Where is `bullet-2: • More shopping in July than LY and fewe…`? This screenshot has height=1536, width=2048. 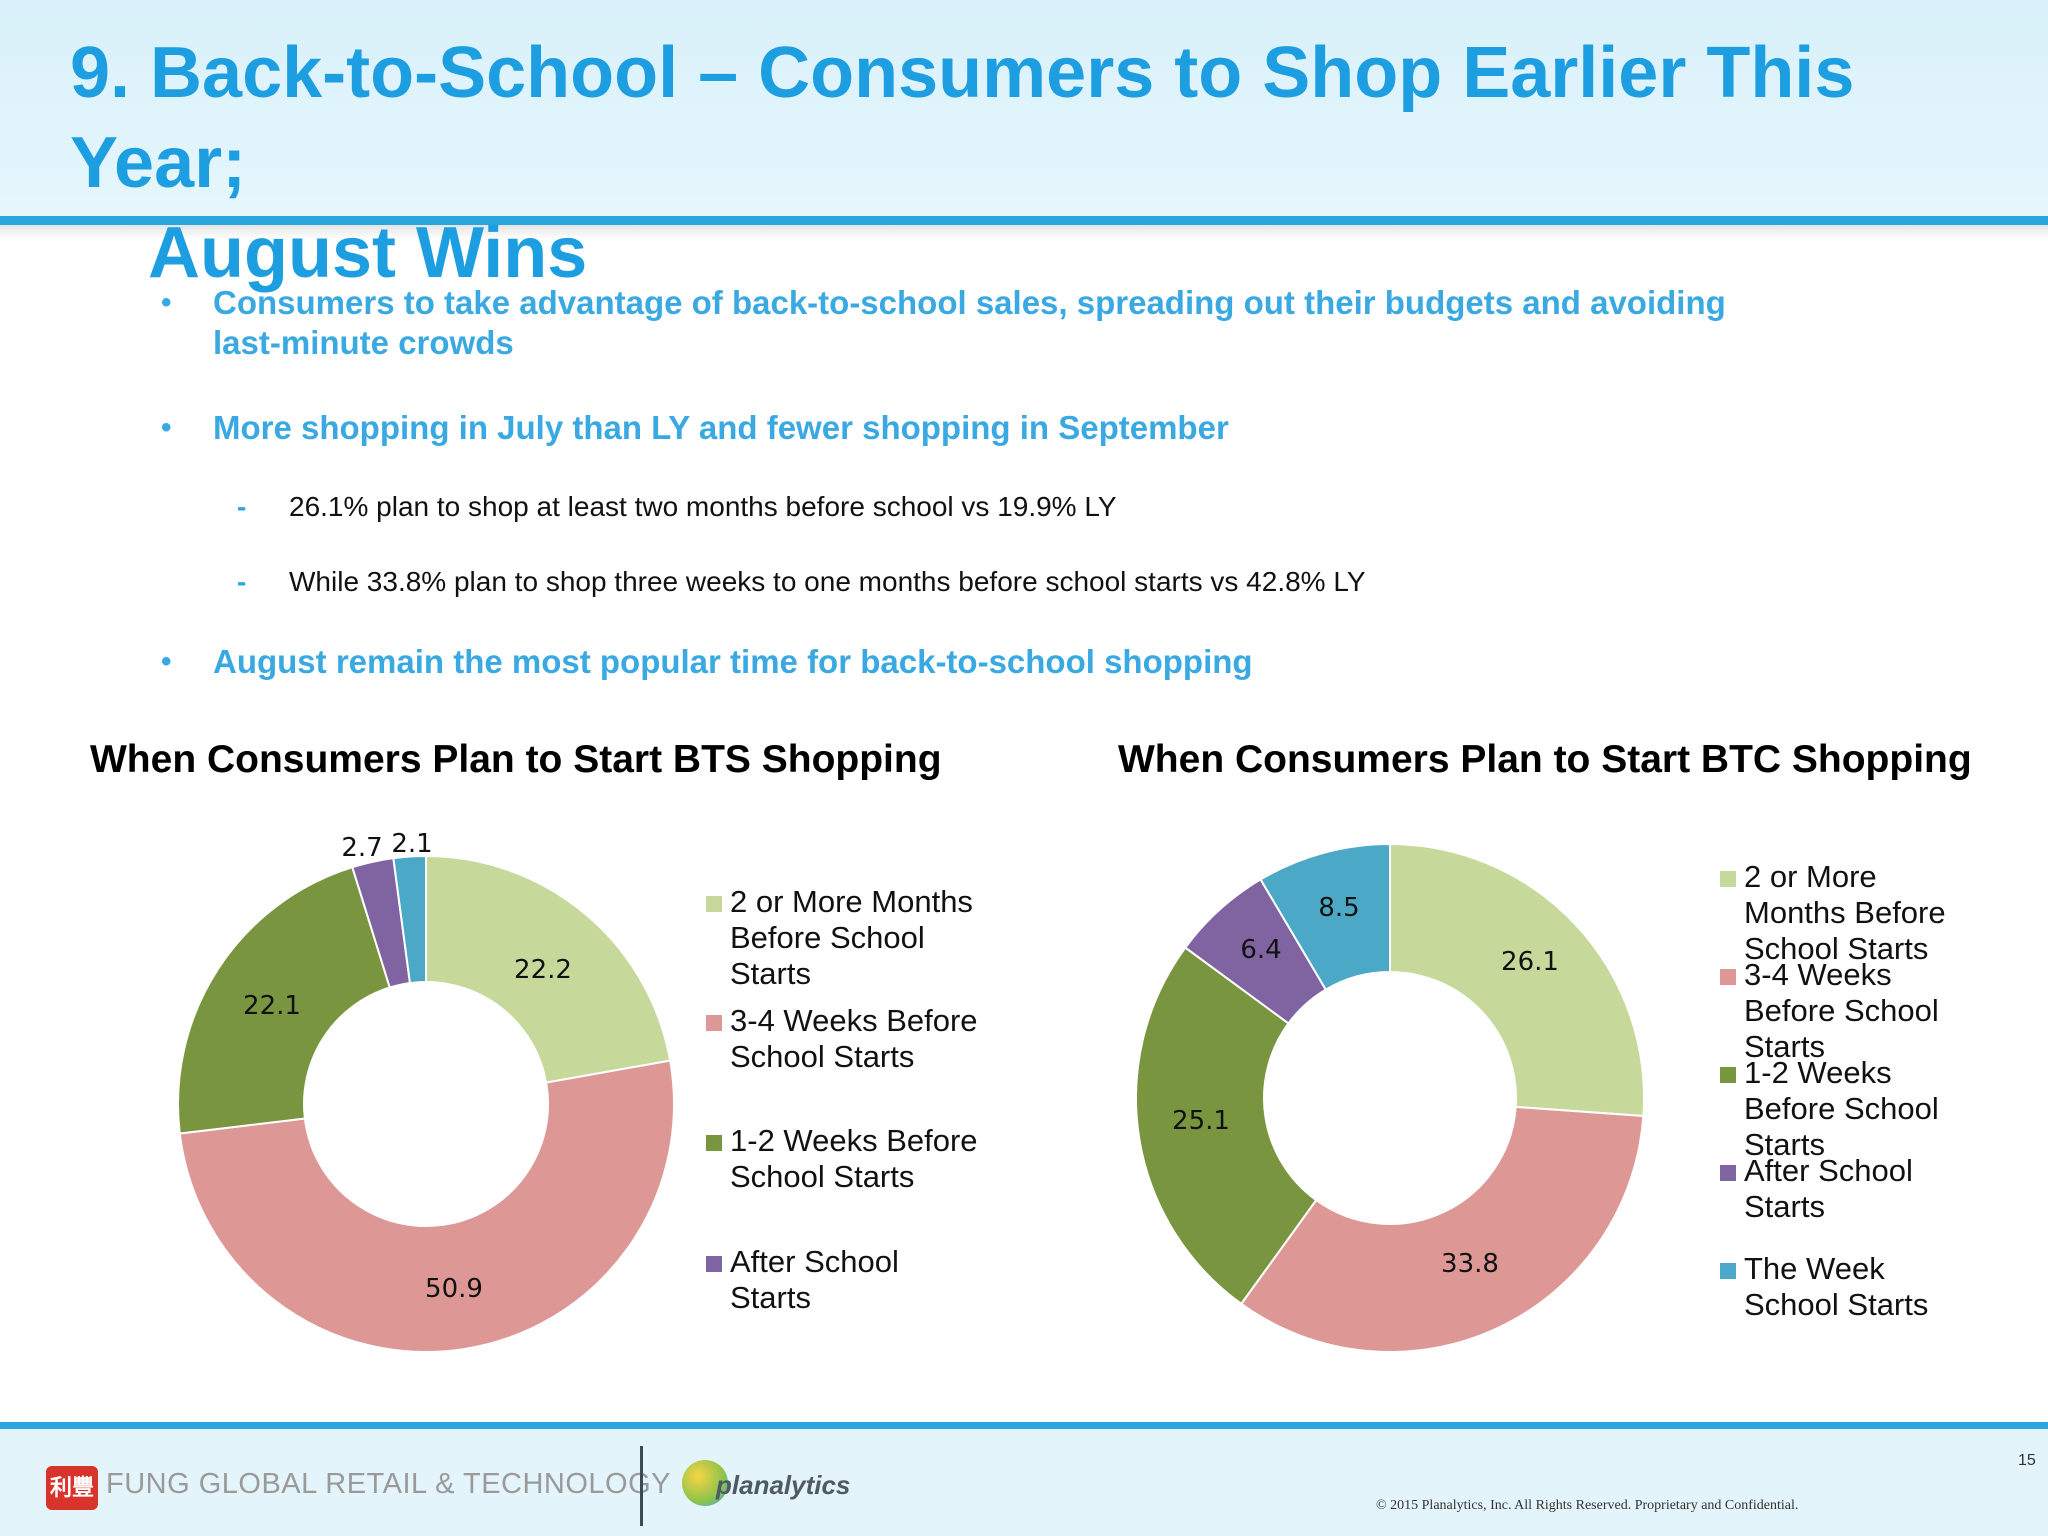
bullet-2: • More shopping in July than LY and fewe… is located at coordinates (1037, 428).